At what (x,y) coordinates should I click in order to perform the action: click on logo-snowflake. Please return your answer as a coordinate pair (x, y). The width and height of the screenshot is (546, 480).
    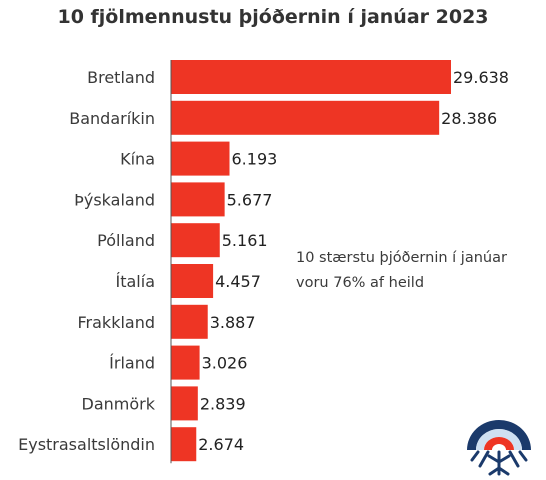
    Looking at the image, I should click on (499, 463).